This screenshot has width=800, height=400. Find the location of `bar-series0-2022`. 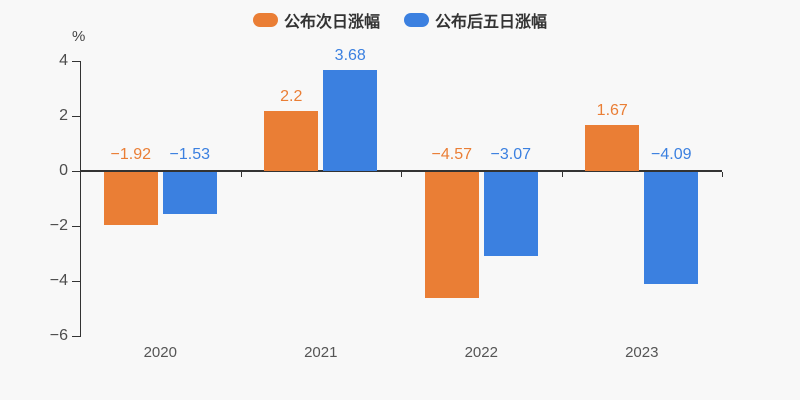

bar-series0-2022 is located at coordinates (451, 235).